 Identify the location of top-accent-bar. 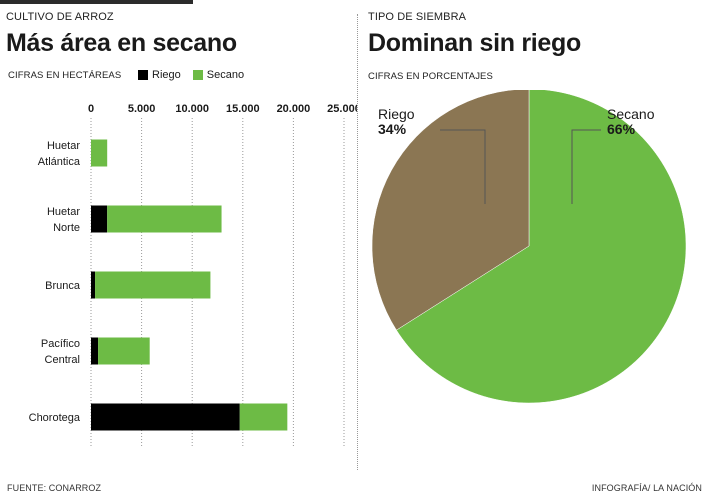
(96, 2).